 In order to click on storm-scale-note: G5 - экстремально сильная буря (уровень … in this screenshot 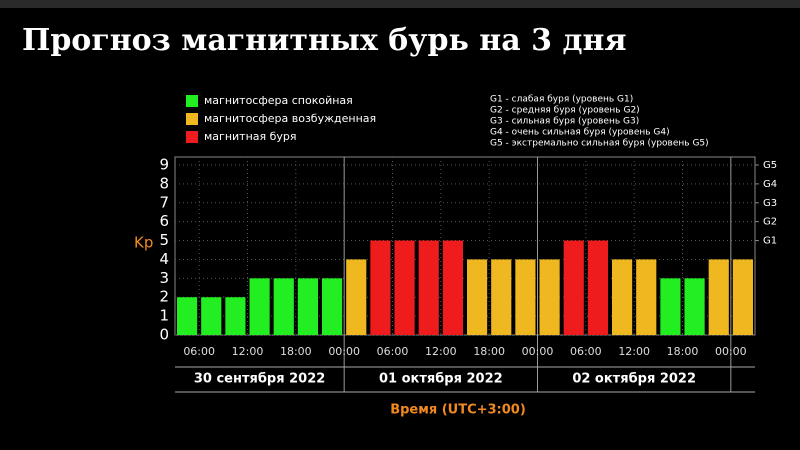, I will do `click(599, 144)`.